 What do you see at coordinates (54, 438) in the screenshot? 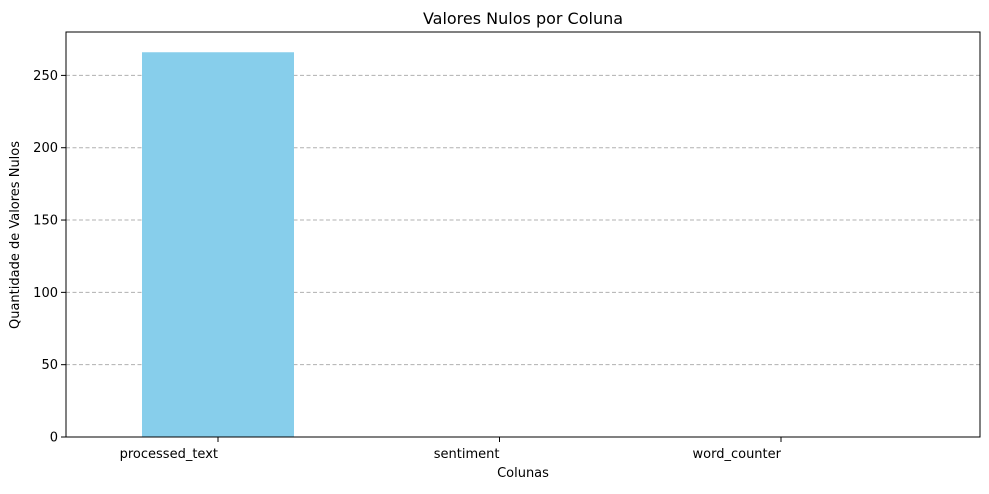
I see `y-tick-label: 0` at bounding box center [54, 438].